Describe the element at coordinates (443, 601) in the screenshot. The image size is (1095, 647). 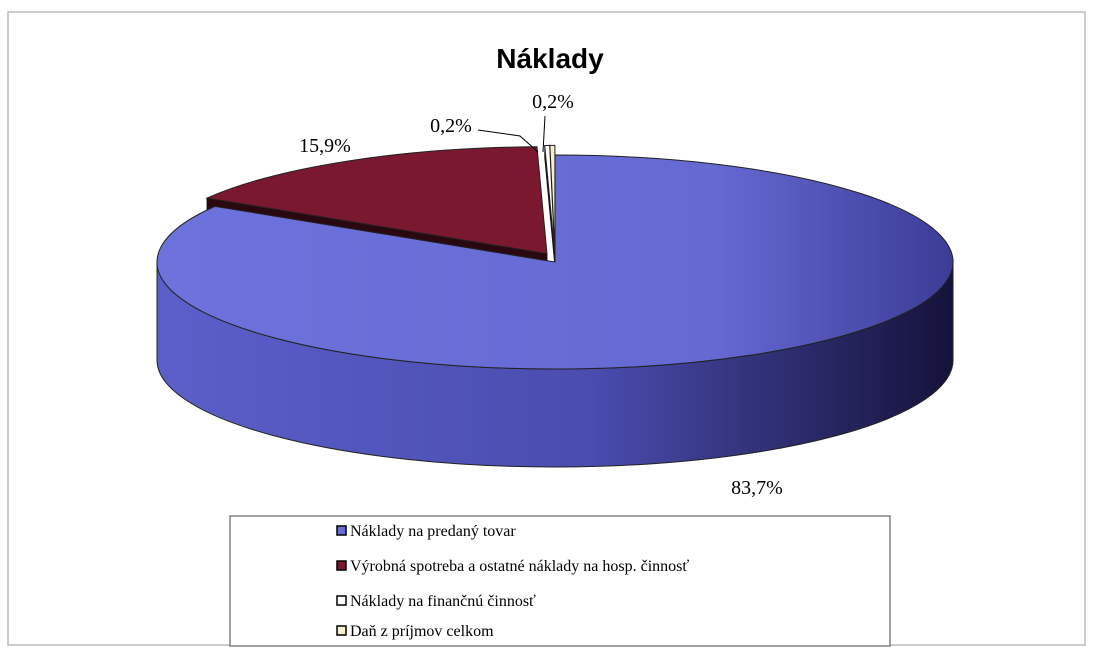
I see `legend-label: Náklady na finančnú činnosť` at that location.